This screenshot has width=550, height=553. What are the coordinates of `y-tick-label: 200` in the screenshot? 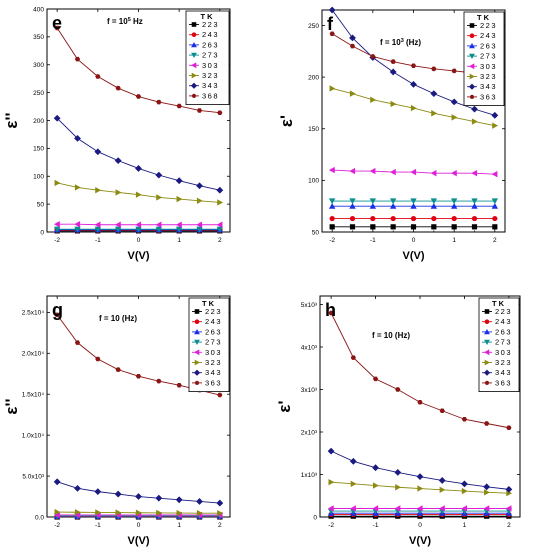 It's located at (313, 77).